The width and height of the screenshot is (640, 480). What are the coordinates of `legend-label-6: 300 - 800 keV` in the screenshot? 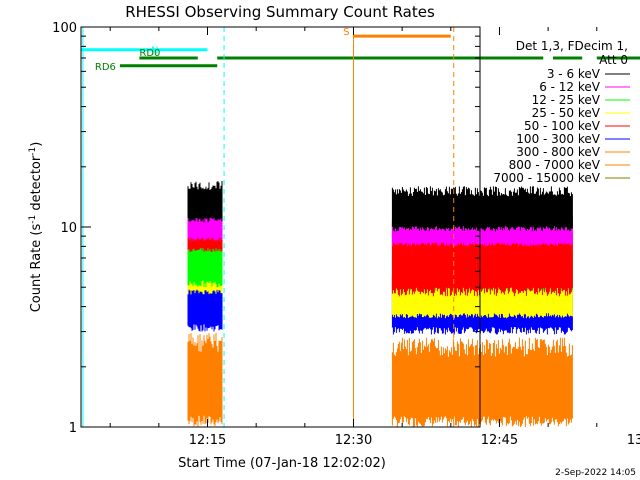 It's located at (558, 152).